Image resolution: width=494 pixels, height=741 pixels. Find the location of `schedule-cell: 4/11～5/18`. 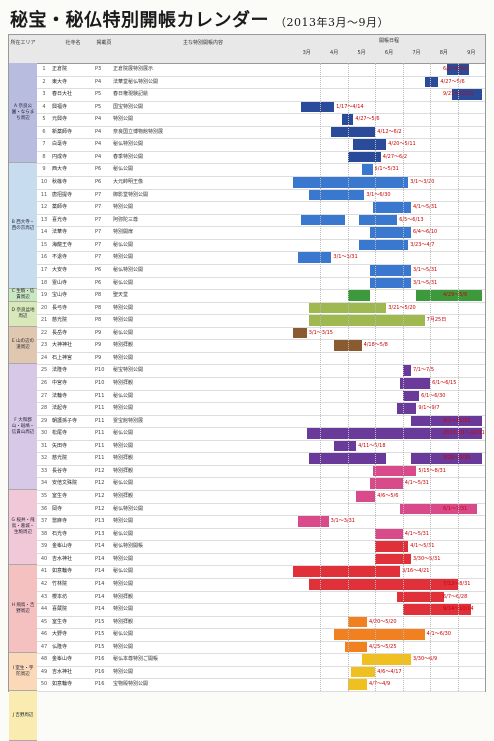

schedule-cell: 4/11～5/18 is located at coordinates (389, 446).